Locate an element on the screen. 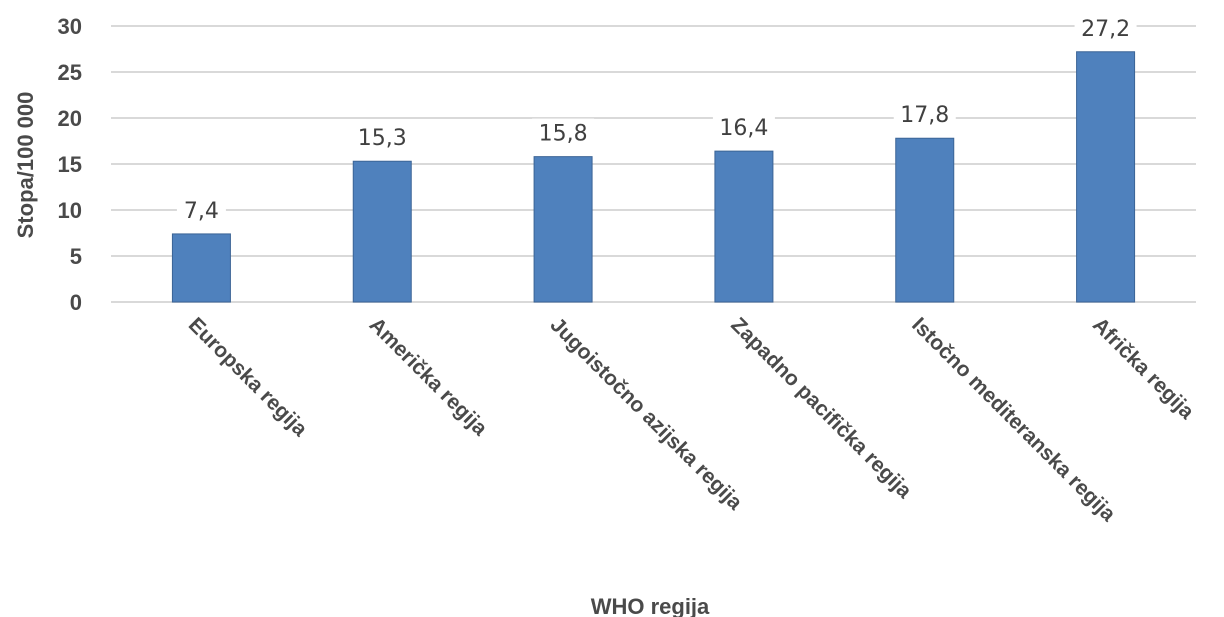 The image size is (1224, 617). x-tick-label: Afrička regija is located at coordinates (1143, 368).